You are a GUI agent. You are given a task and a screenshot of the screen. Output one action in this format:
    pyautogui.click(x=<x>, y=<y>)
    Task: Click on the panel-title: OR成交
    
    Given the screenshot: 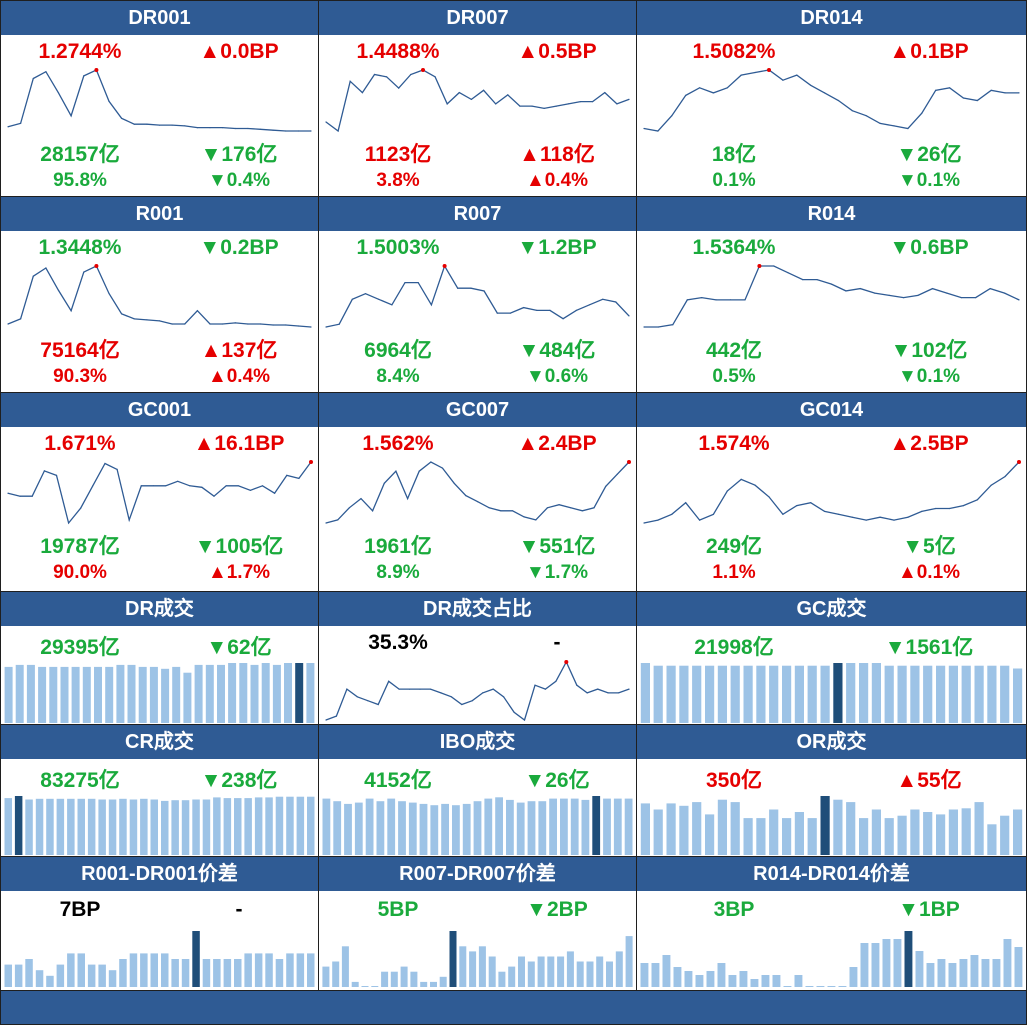 What is the action you would take?
    pyautogui.click(x=831, y=742)
    